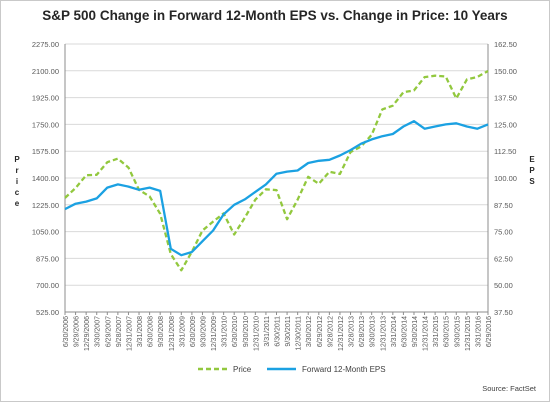 The image size is (550, 406). What do you see at coordinates (309, 331) in the screenshot?
I see `x-tick-label: 3/30/2012` at bounding box center [309, 331].